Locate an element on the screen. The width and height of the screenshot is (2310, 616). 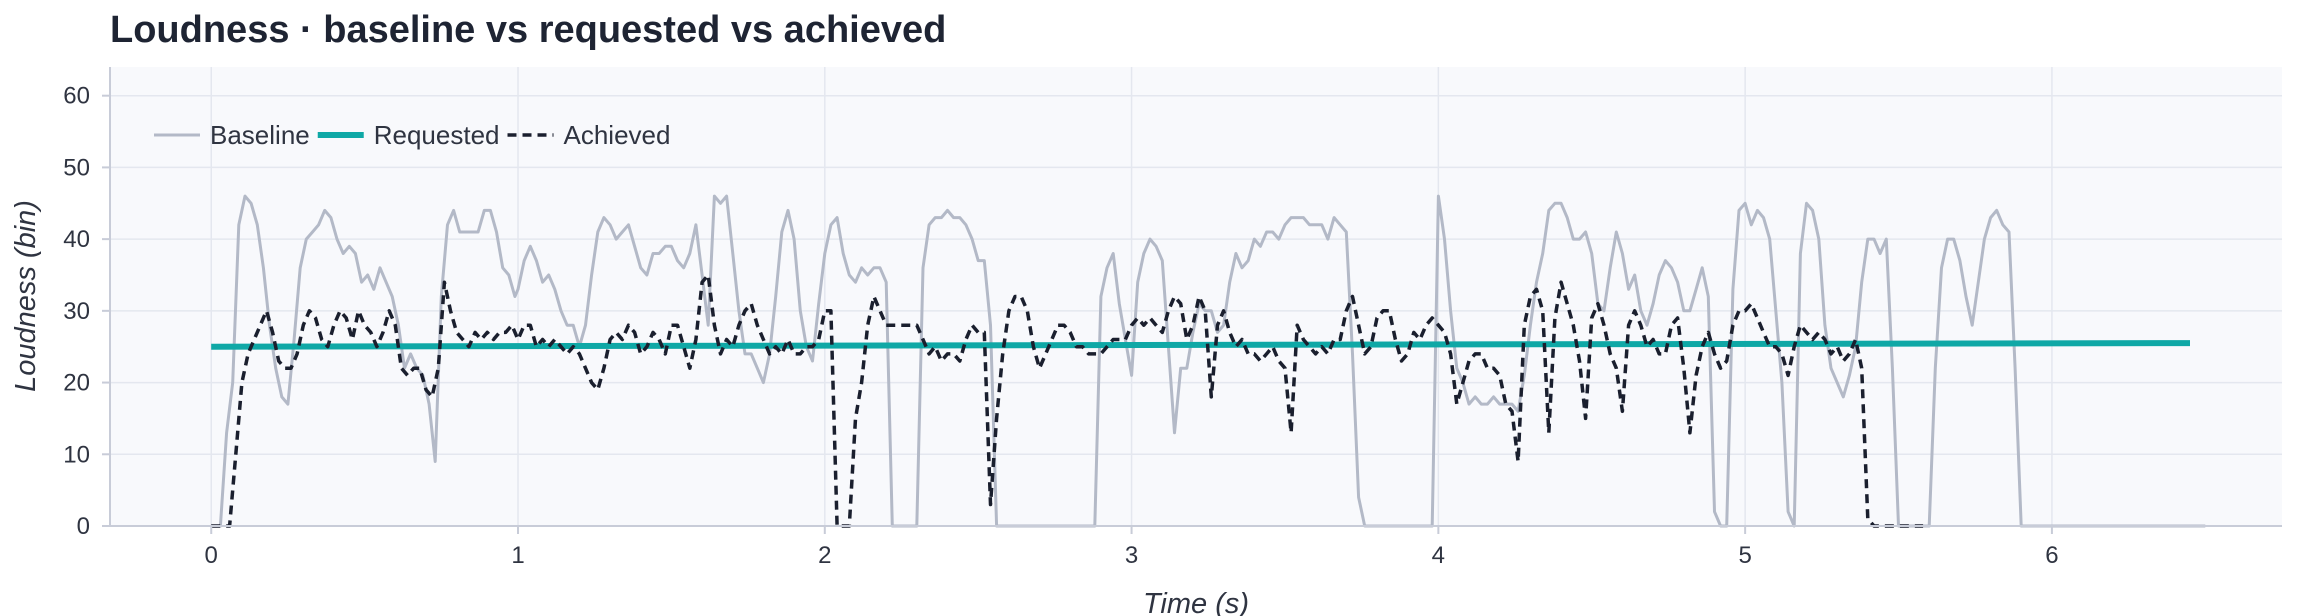
y-tick-label: 40 is located at coordinates (76, 239).